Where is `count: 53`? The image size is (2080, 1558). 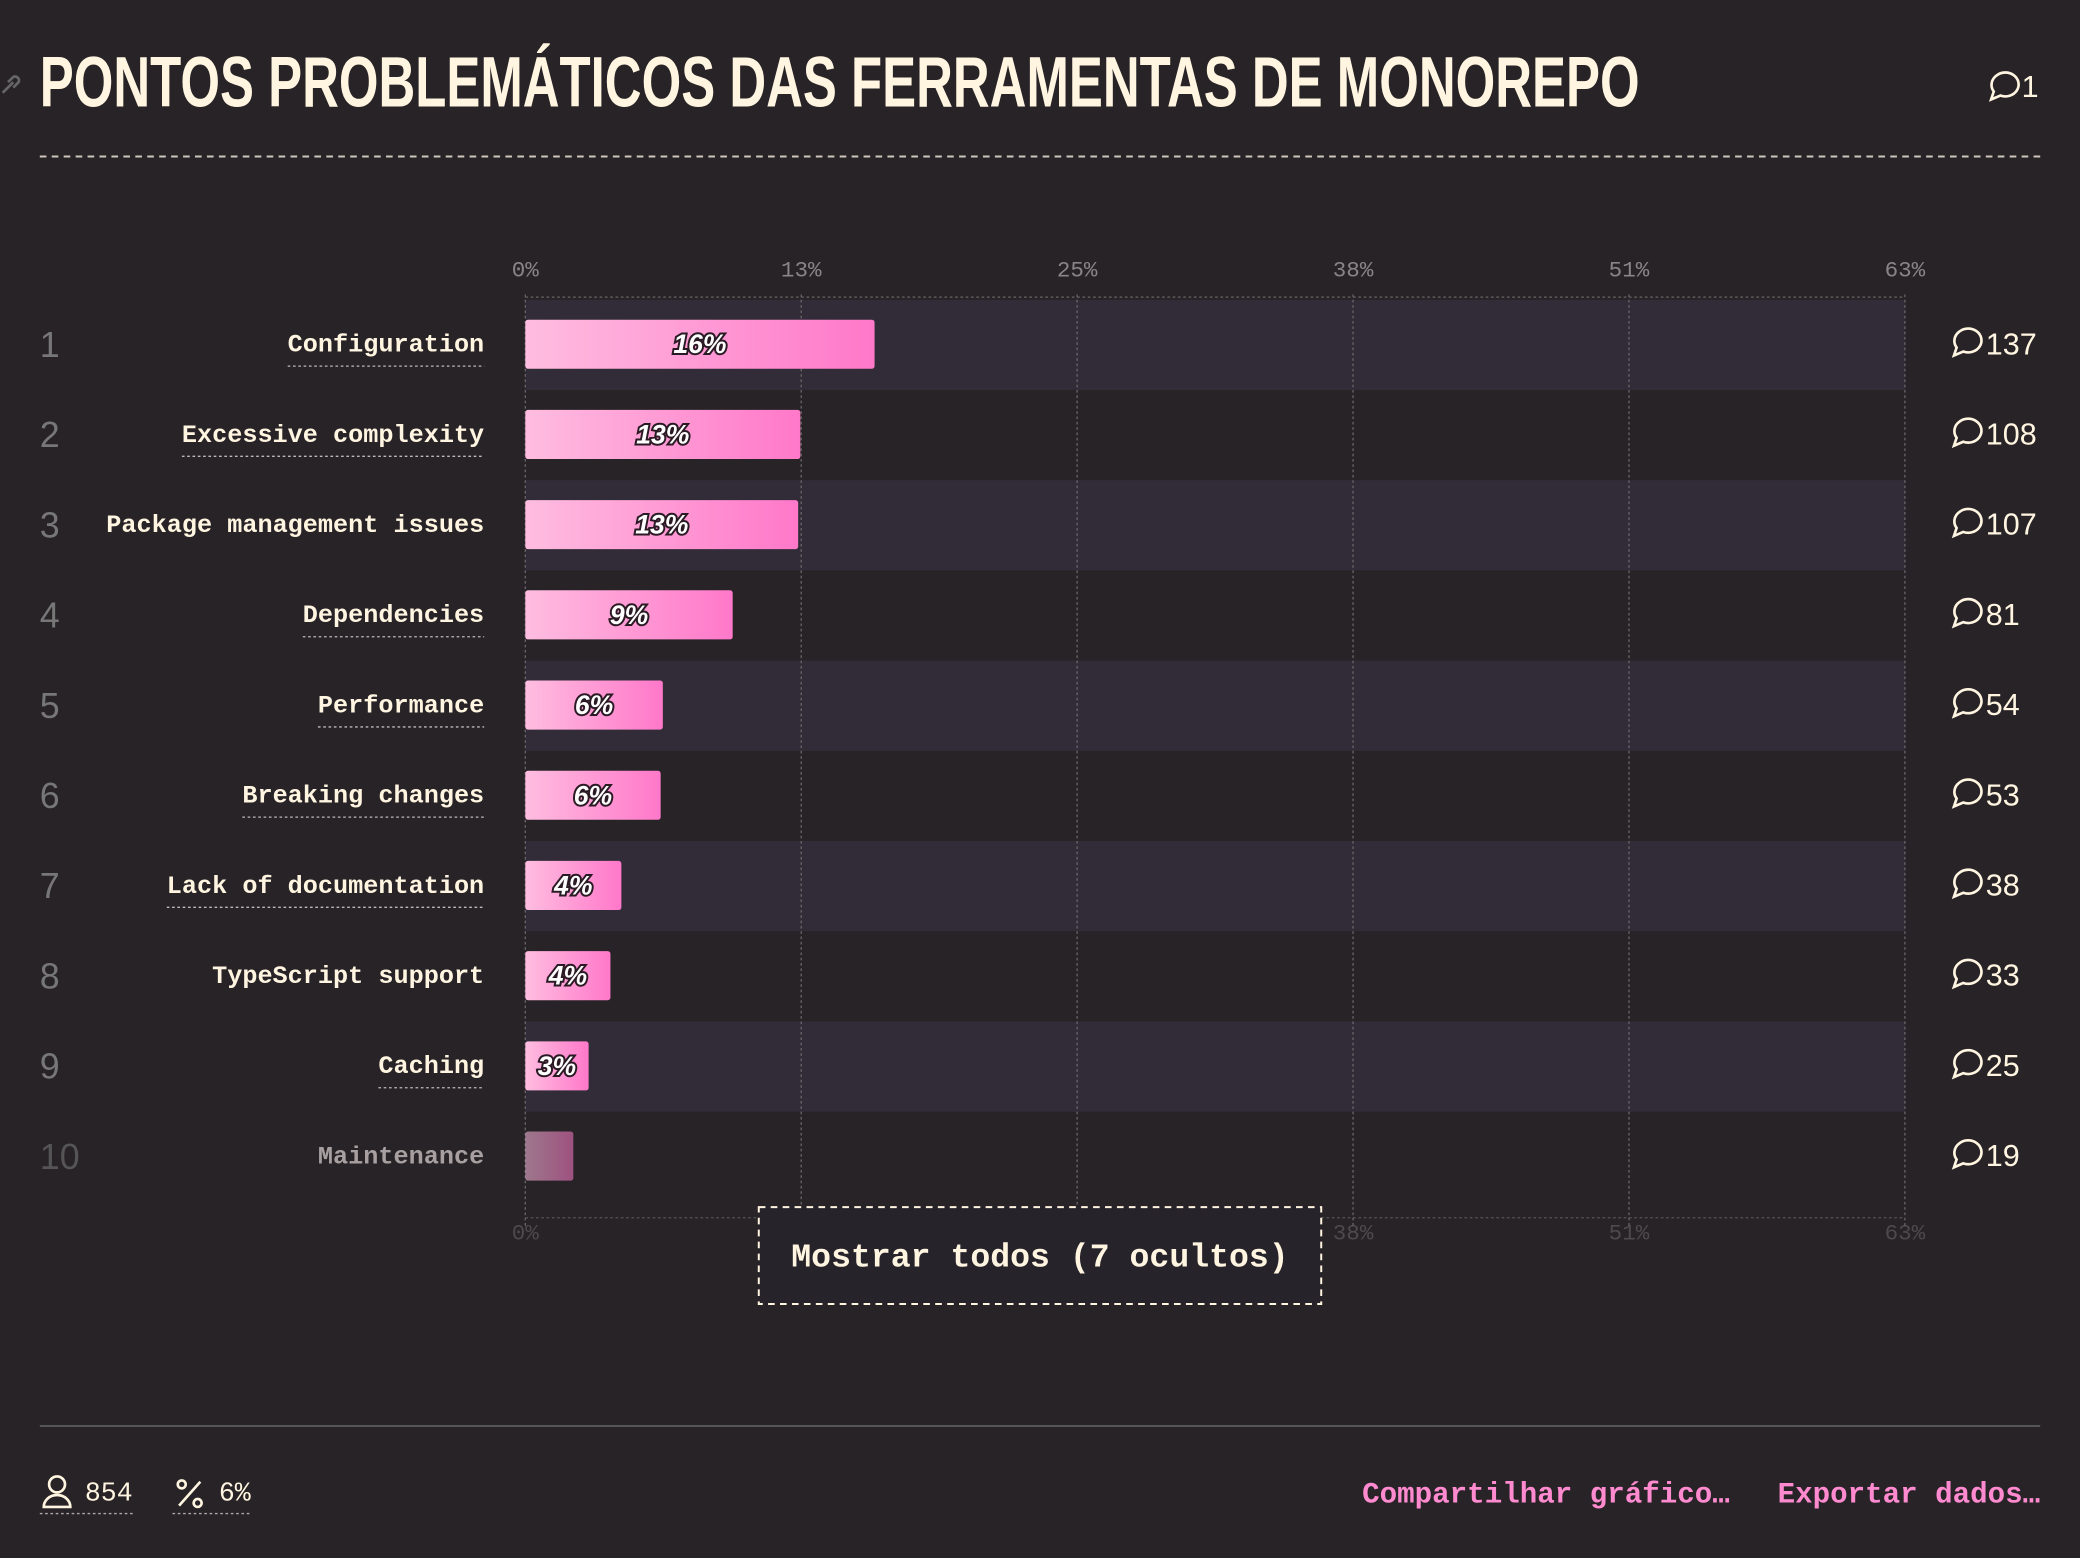
count: 53 is located at coordinates (2003, 795).